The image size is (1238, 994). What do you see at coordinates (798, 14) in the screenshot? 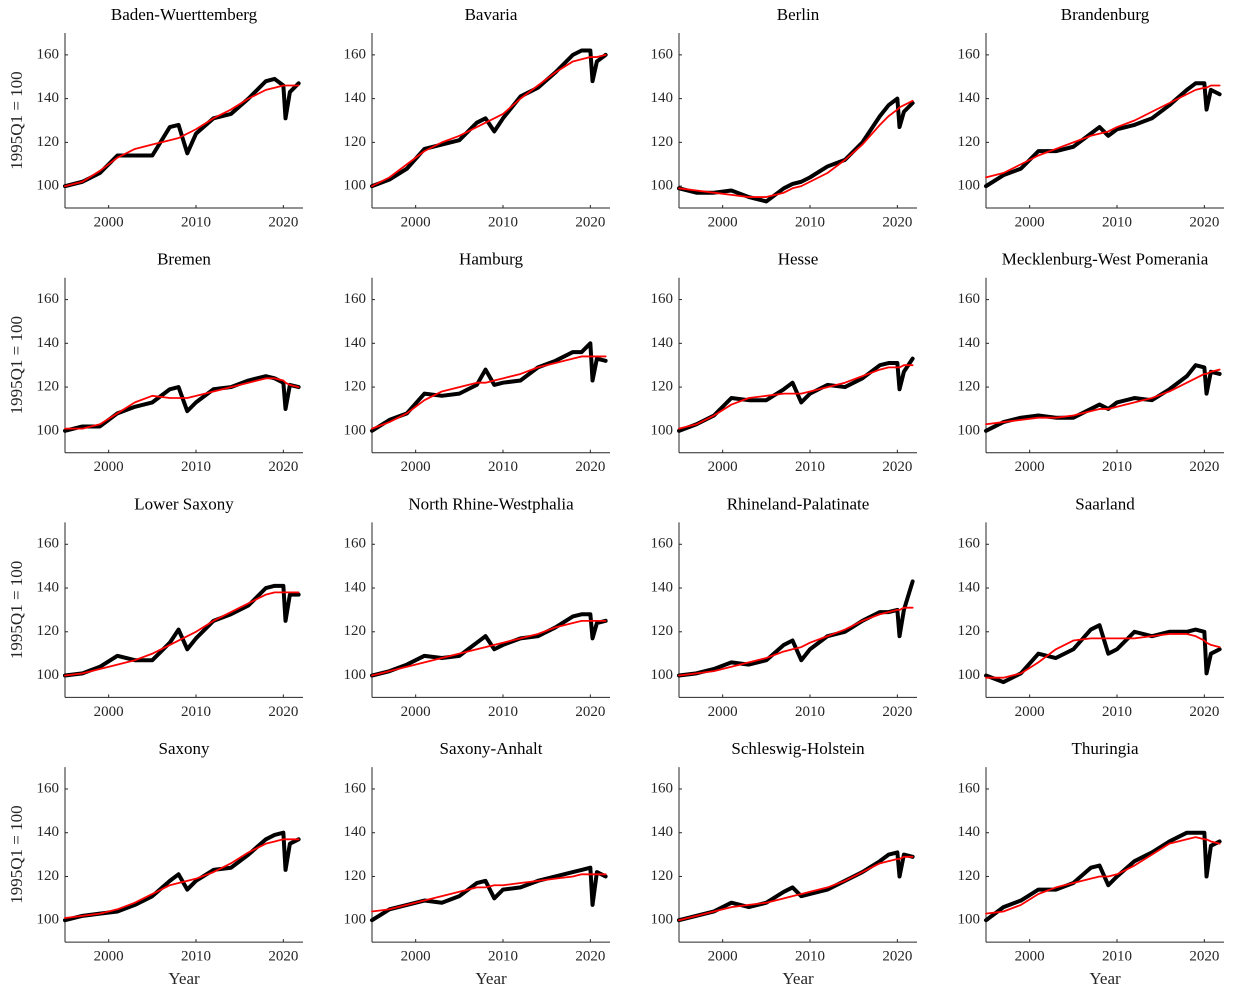
I see `subplot-title: Berlin` at bounding box center [798, 14].